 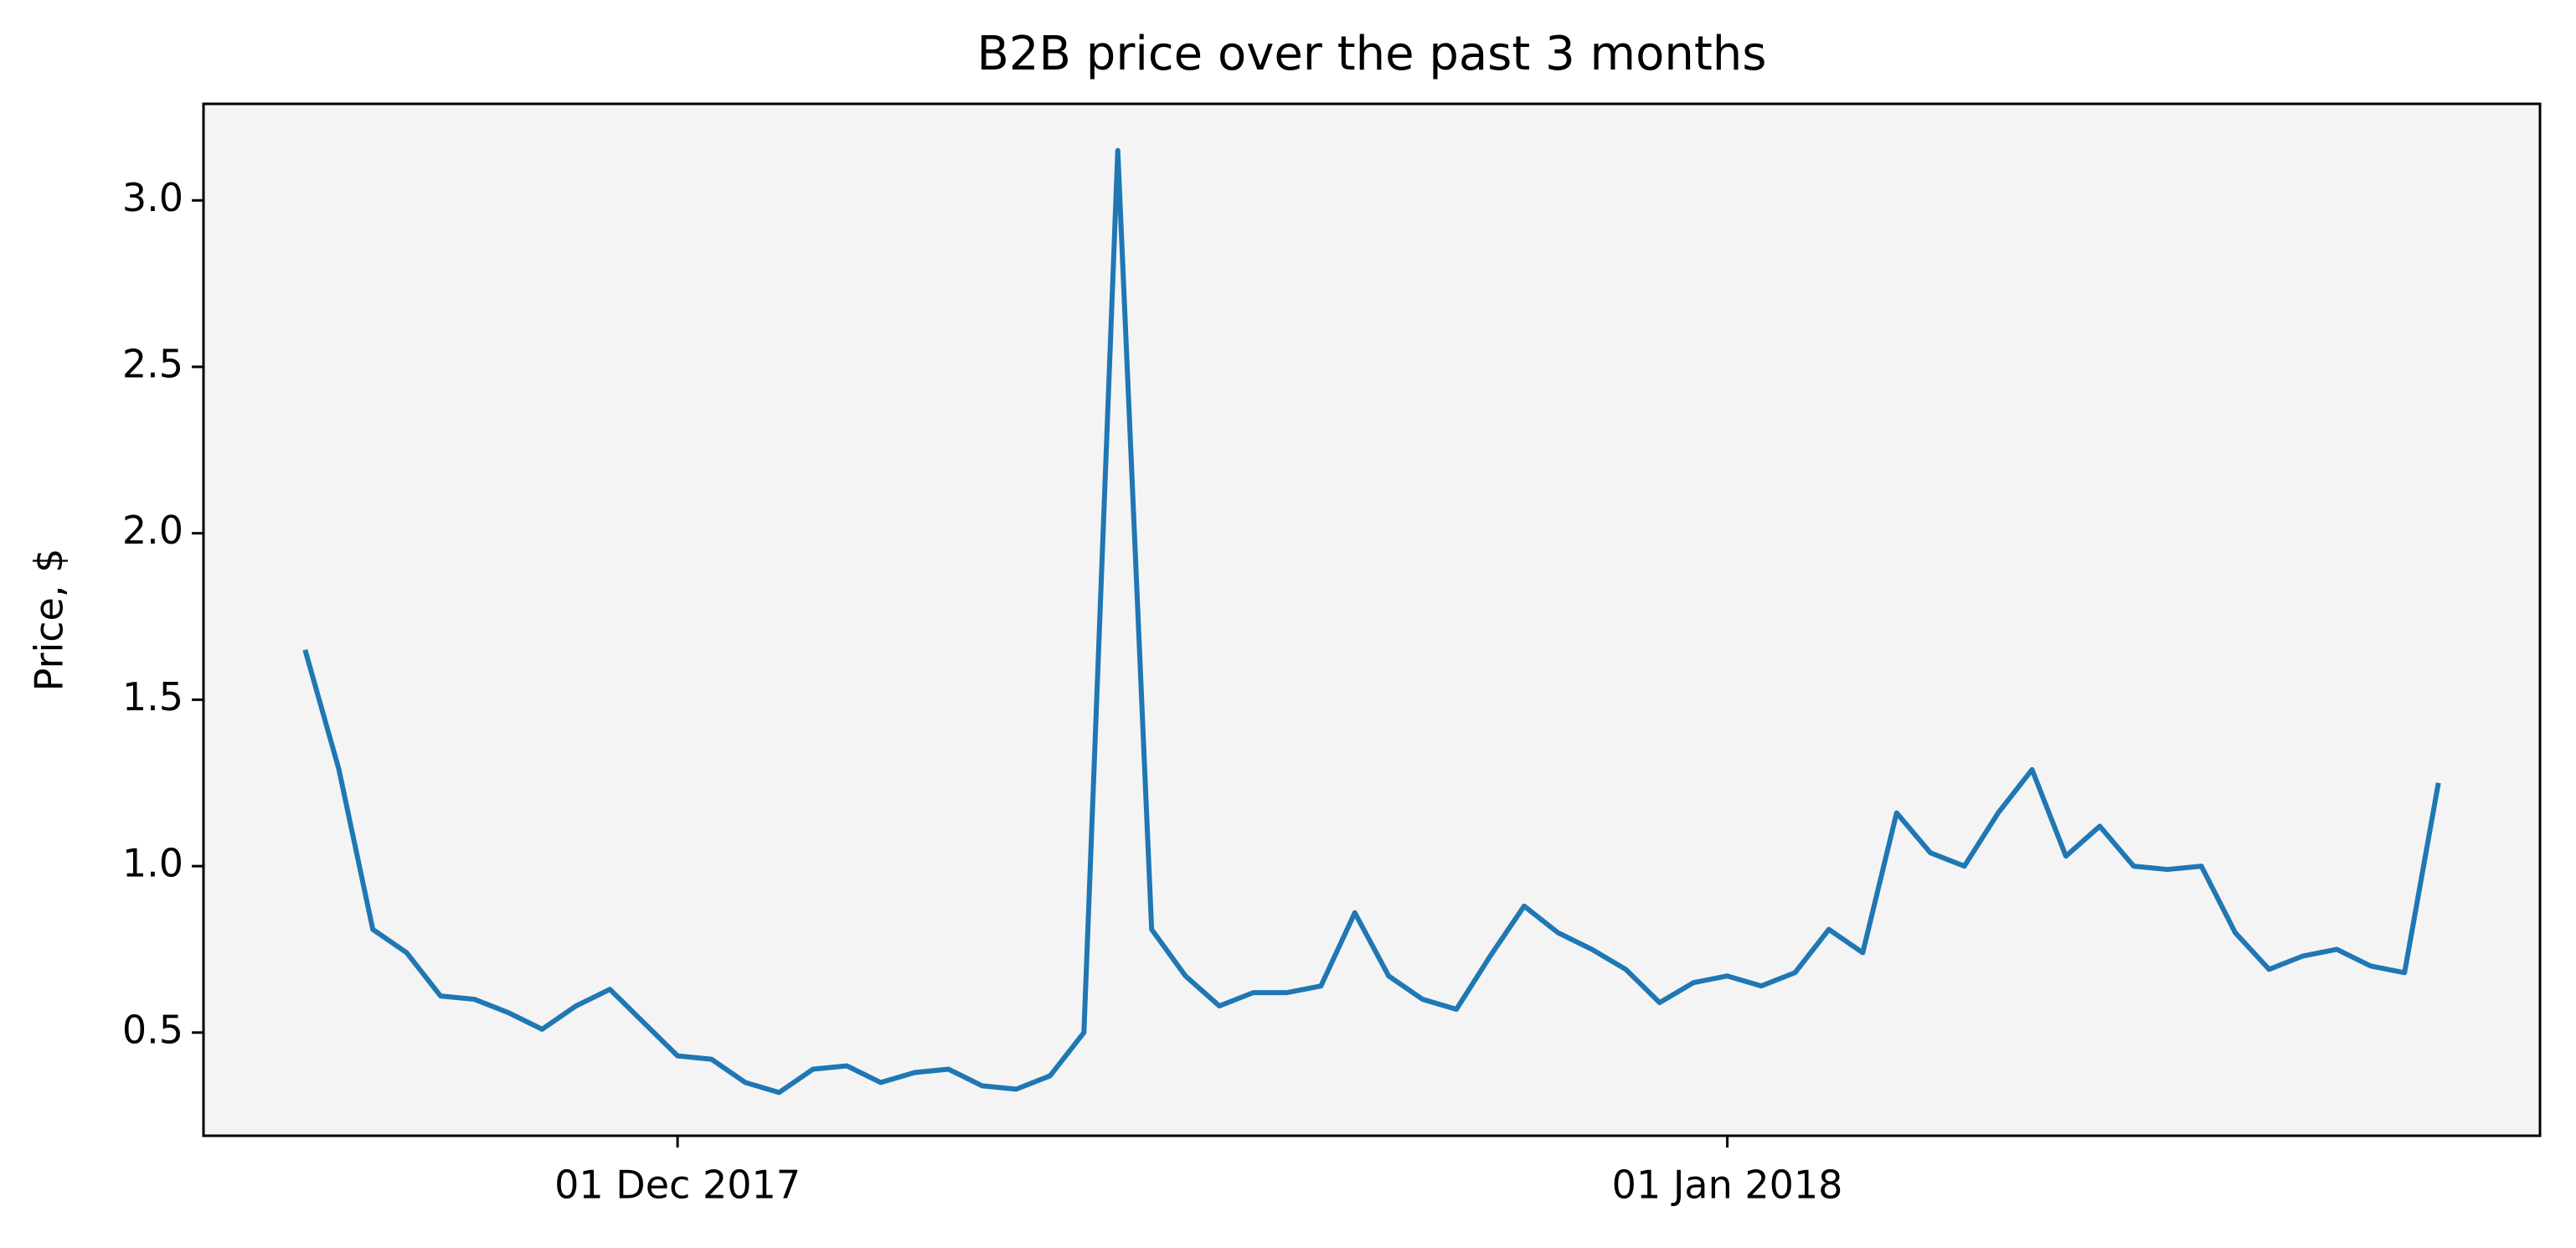 I want to click on x-tick-label: 01 Dec 2017, so click(x=677, y=1185).